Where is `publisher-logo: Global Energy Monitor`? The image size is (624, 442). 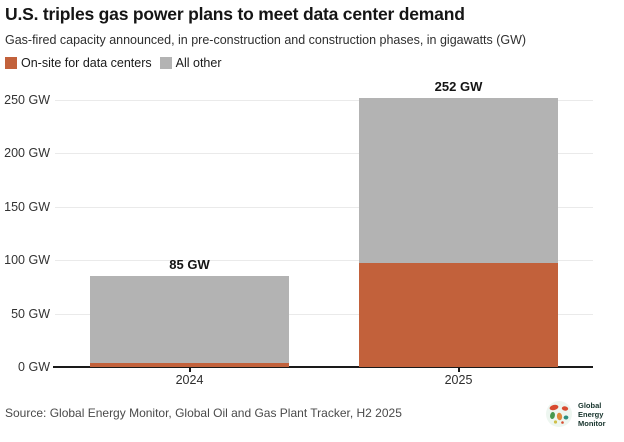
publisher-logo: Global Energy Monitor is located at coordinates (575, 414).